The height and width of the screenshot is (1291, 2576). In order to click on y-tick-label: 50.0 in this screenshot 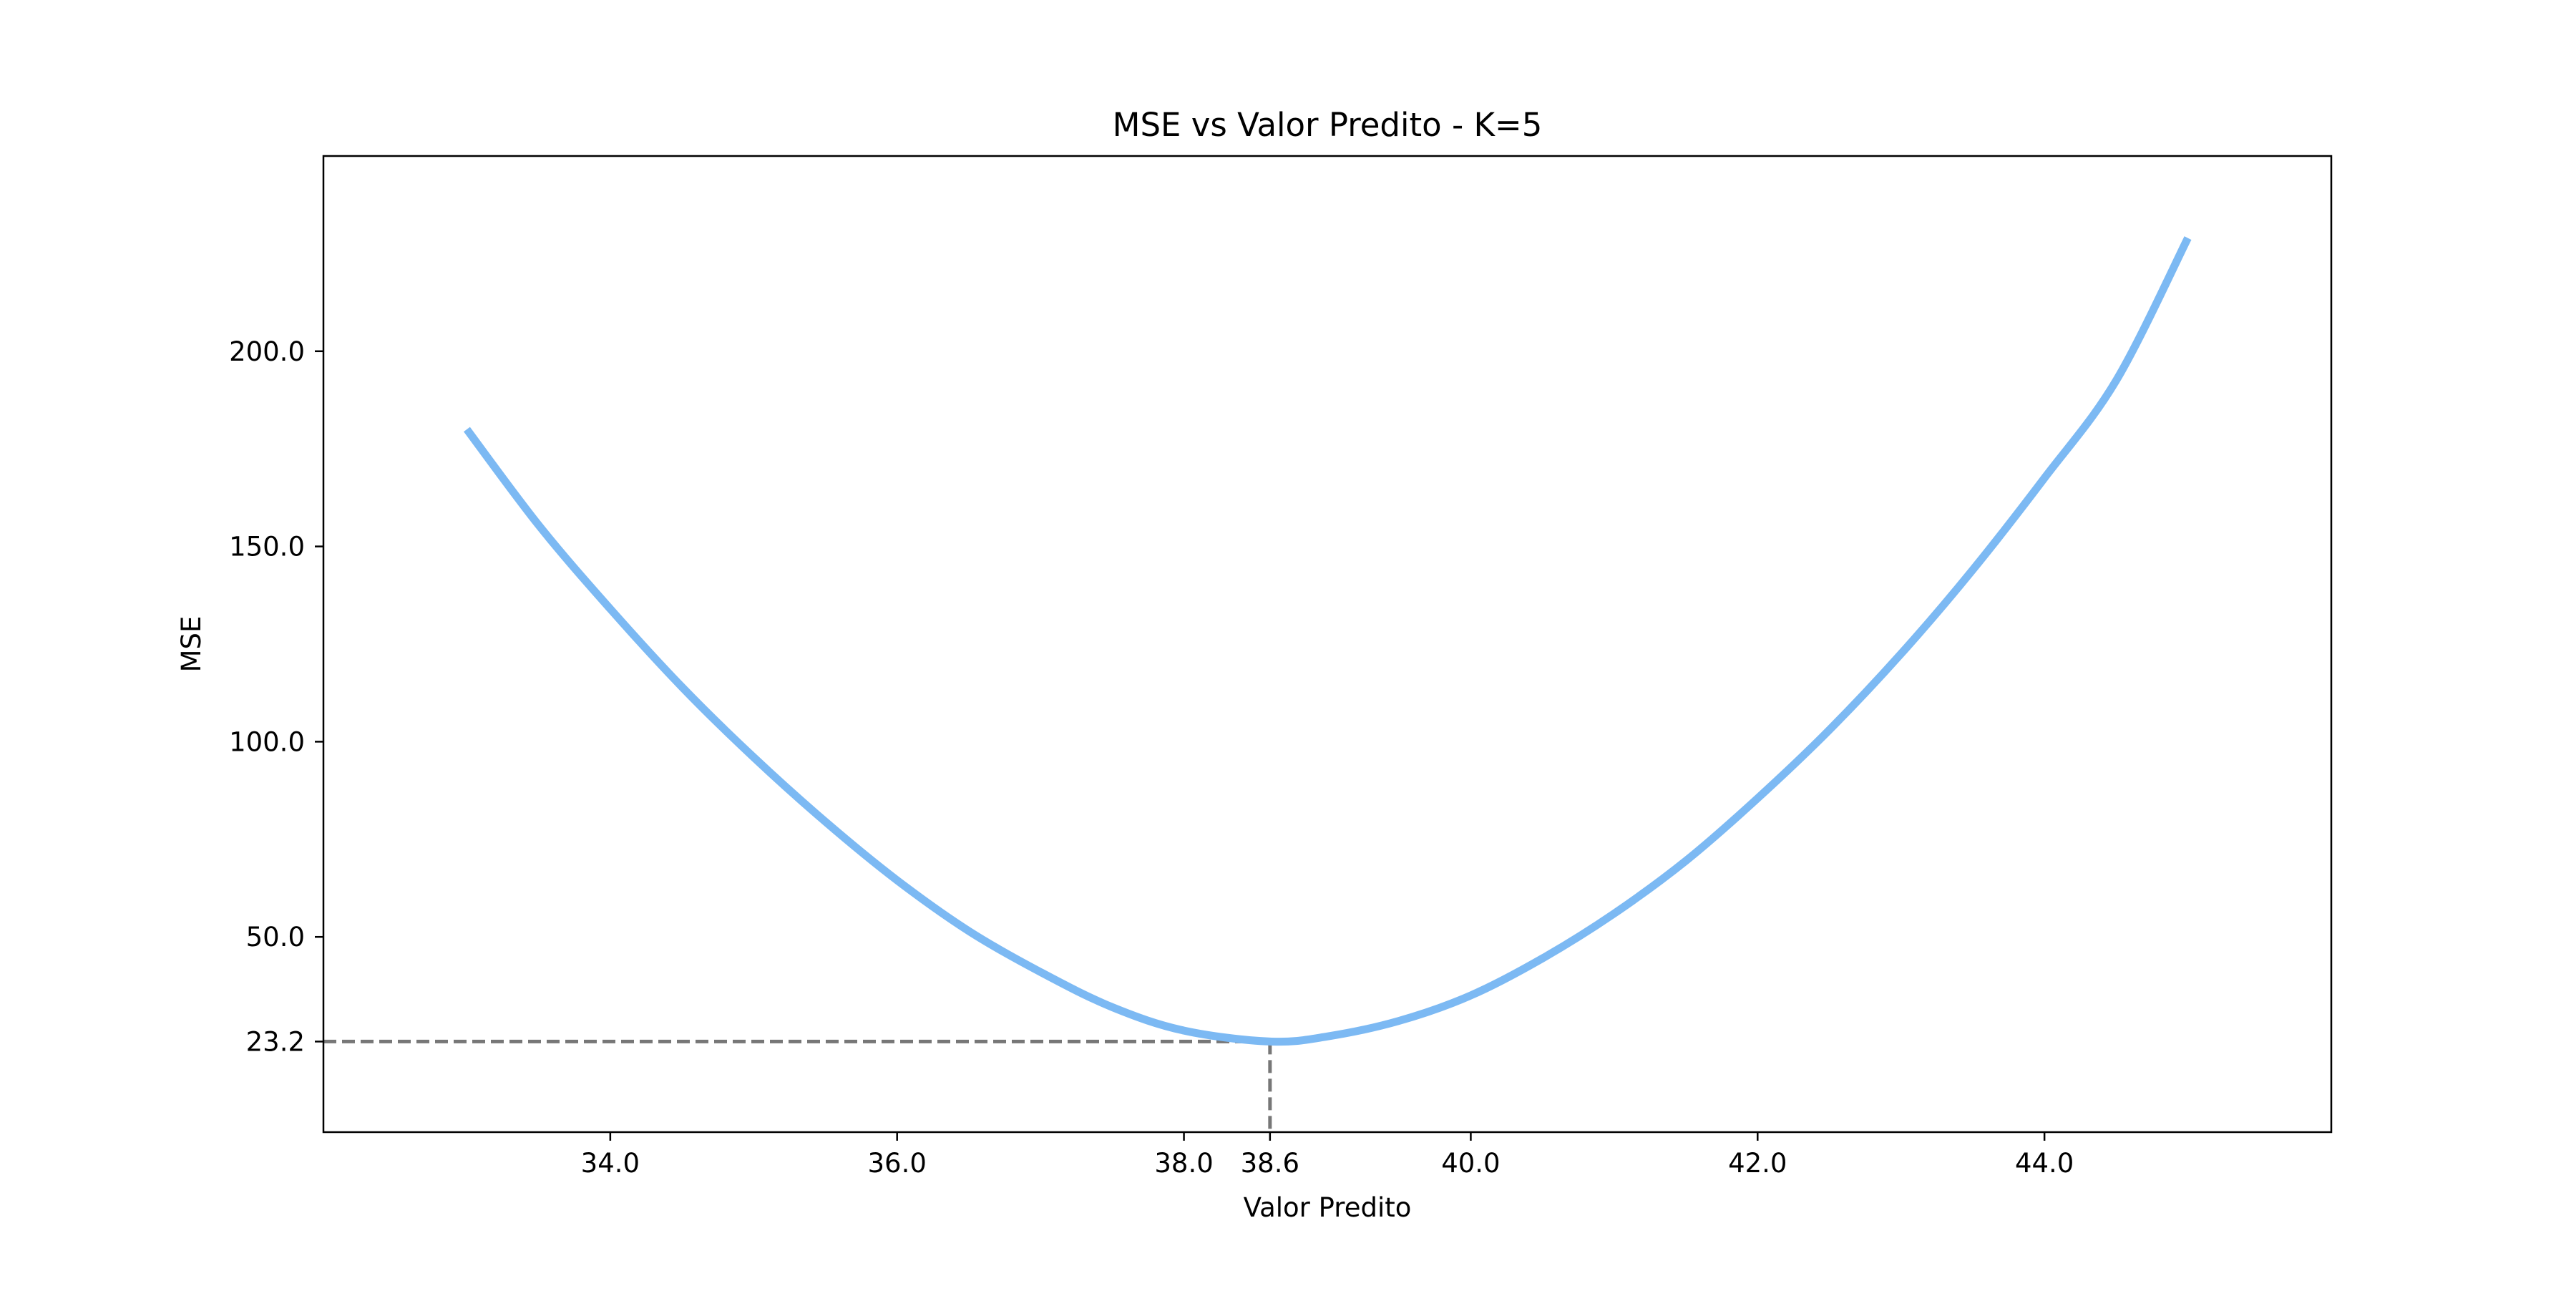, I will do `click(275, 937)`.